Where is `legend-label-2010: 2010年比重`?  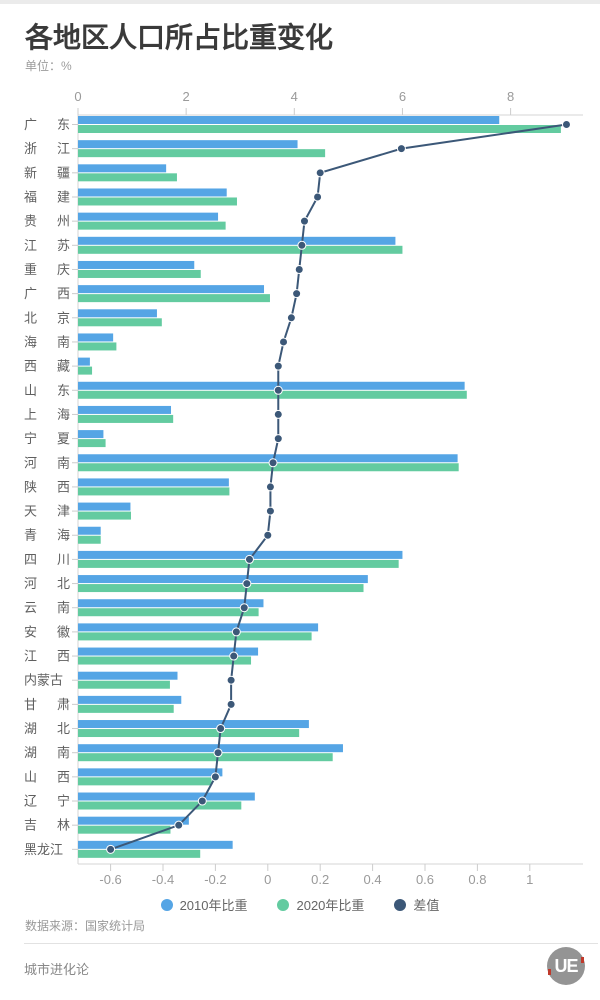 legend-label-2010: 2010年比重 is located at coordinates (213, 905).